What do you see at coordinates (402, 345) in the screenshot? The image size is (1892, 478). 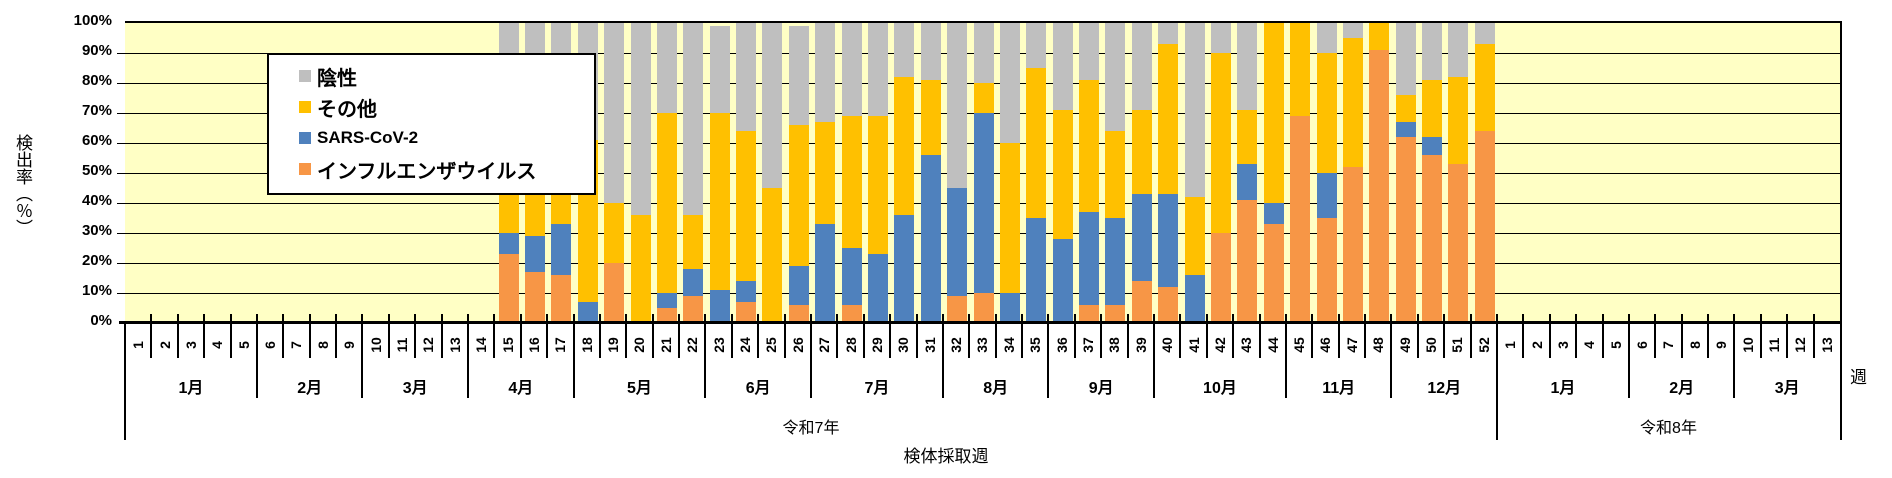 I see `week-tick-label: 11` at bounding box center [402, 345].